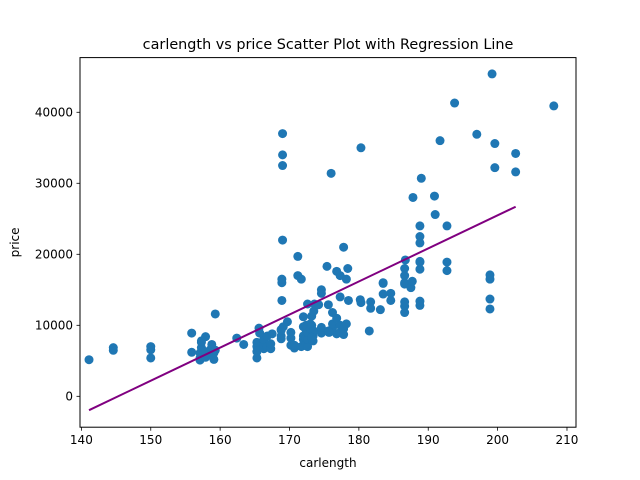  Describe the element at coordinates (358, 440) in the screenshot. I see `x-tick-label: 180` at that location.